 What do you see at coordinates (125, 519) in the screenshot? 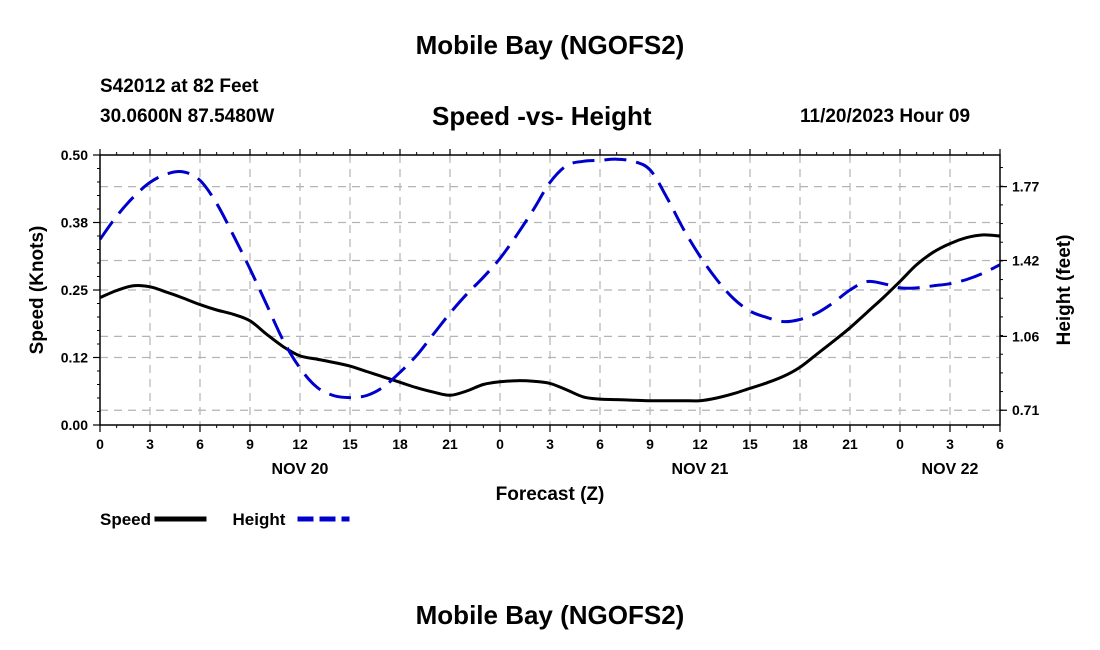
I see `legend-label-speed: Speed` at bounding box center [125, 519].